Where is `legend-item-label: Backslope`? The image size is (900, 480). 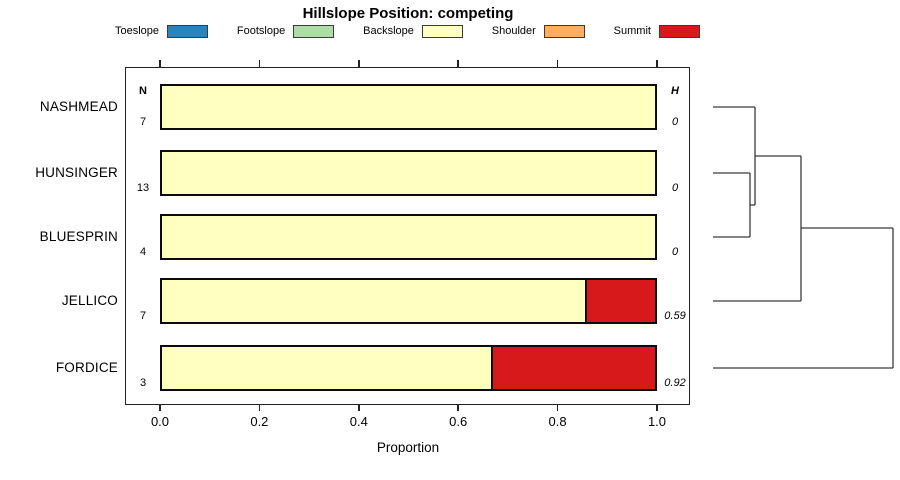
legend-item-label: Backslope is located at coordinates (388, 31).